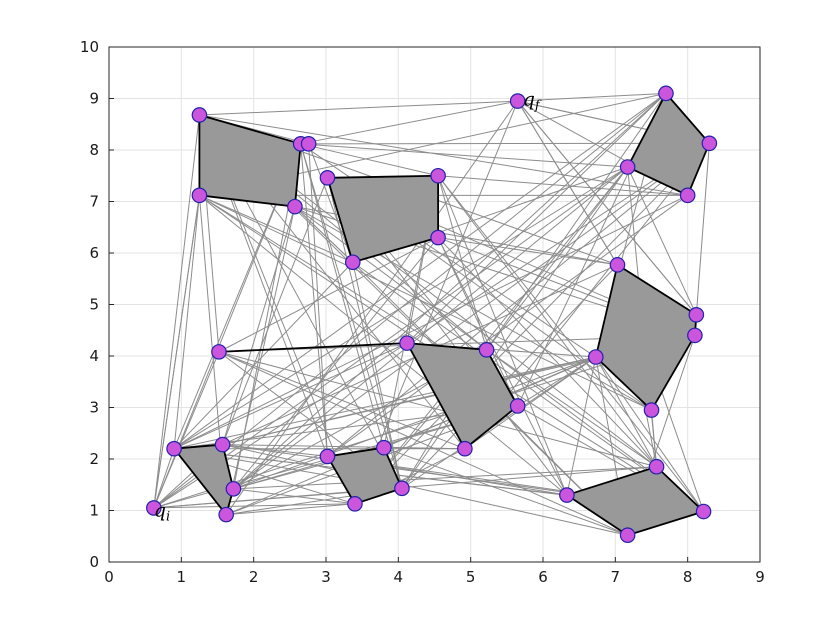 This screenshot has height=630, width=840. Describe the element at coordinates (94, 408) in the screenshot. I see `y-tick-label: 3` at that location.